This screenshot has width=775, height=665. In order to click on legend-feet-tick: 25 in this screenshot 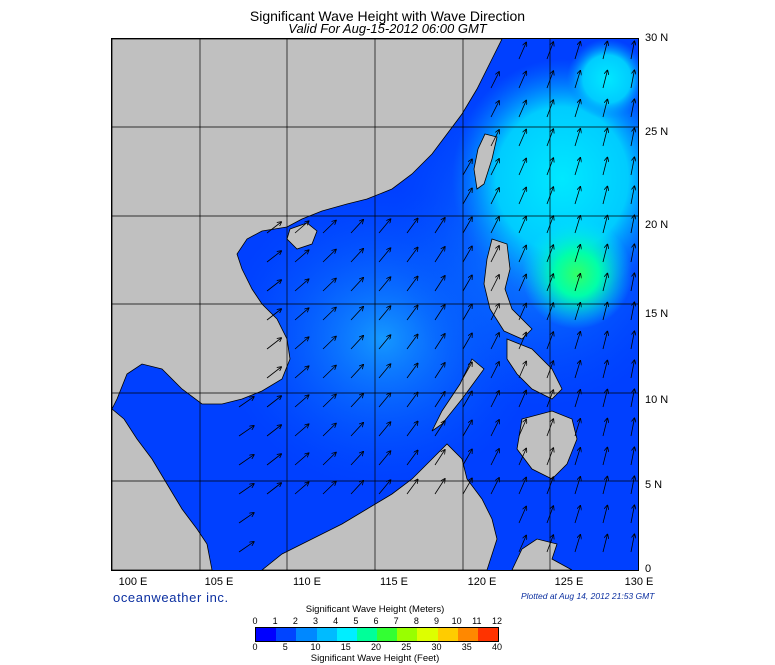, I will do `click(406, 647)`.